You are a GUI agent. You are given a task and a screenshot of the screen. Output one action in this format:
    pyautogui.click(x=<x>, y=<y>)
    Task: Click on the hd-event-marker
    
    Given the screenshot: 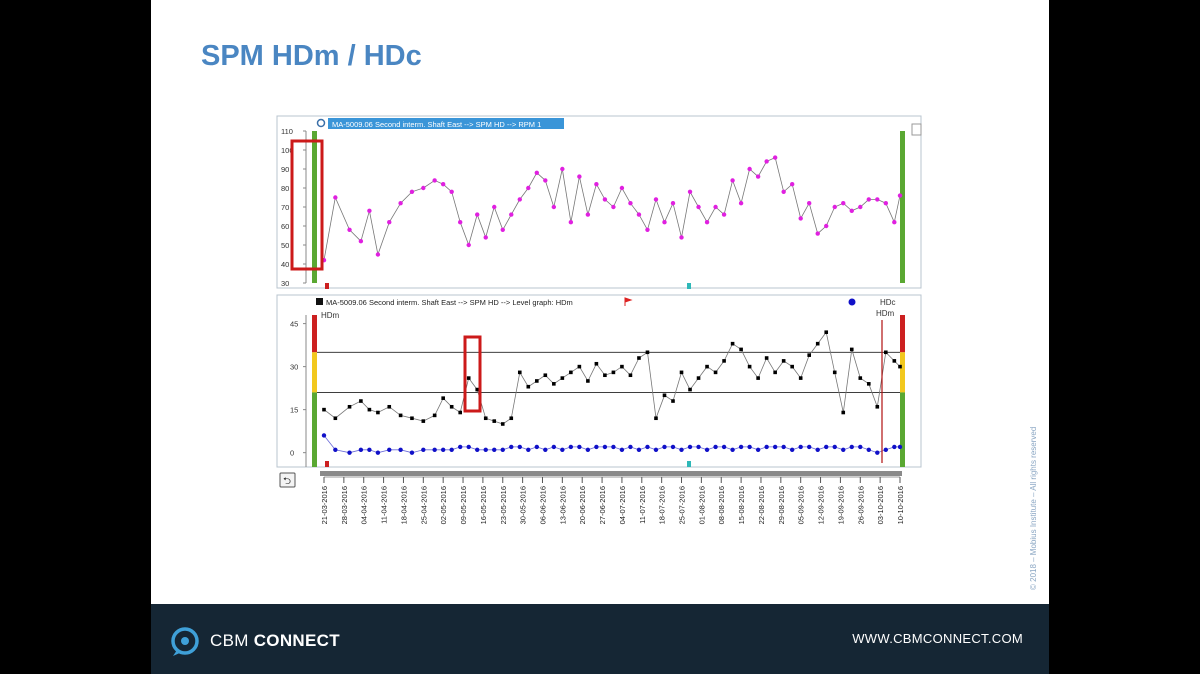 What is the action you would take?
    pyautogui.click(x=327, y=464)
    